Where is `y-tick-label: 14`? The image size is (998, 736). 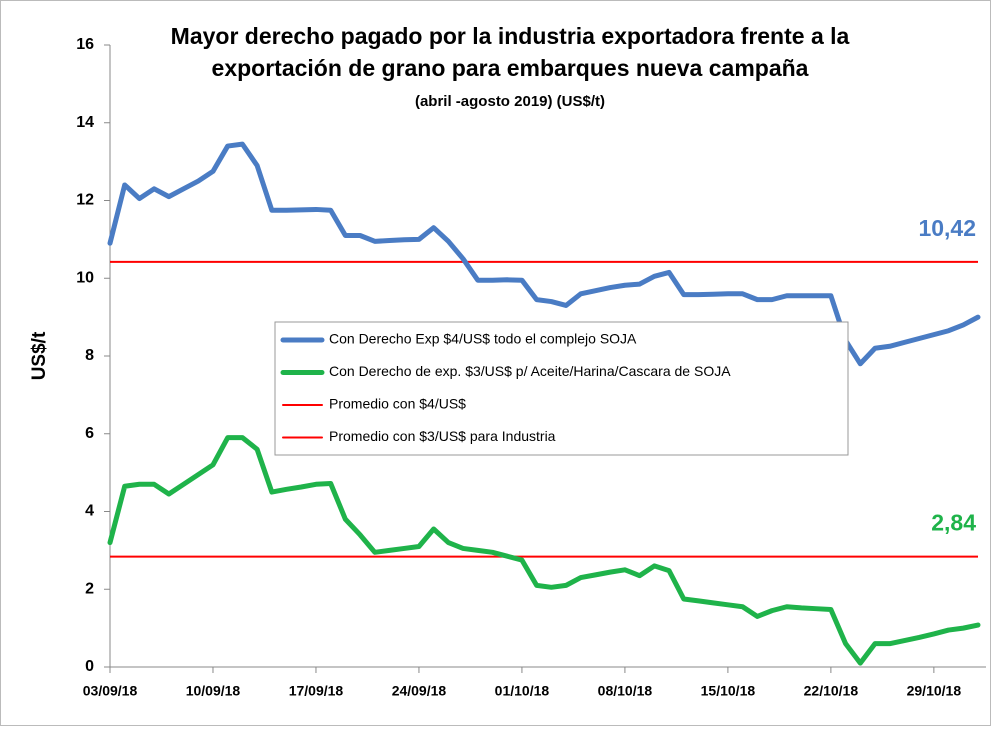
y-tick-label: 14 is located at coordinates (85, 122).